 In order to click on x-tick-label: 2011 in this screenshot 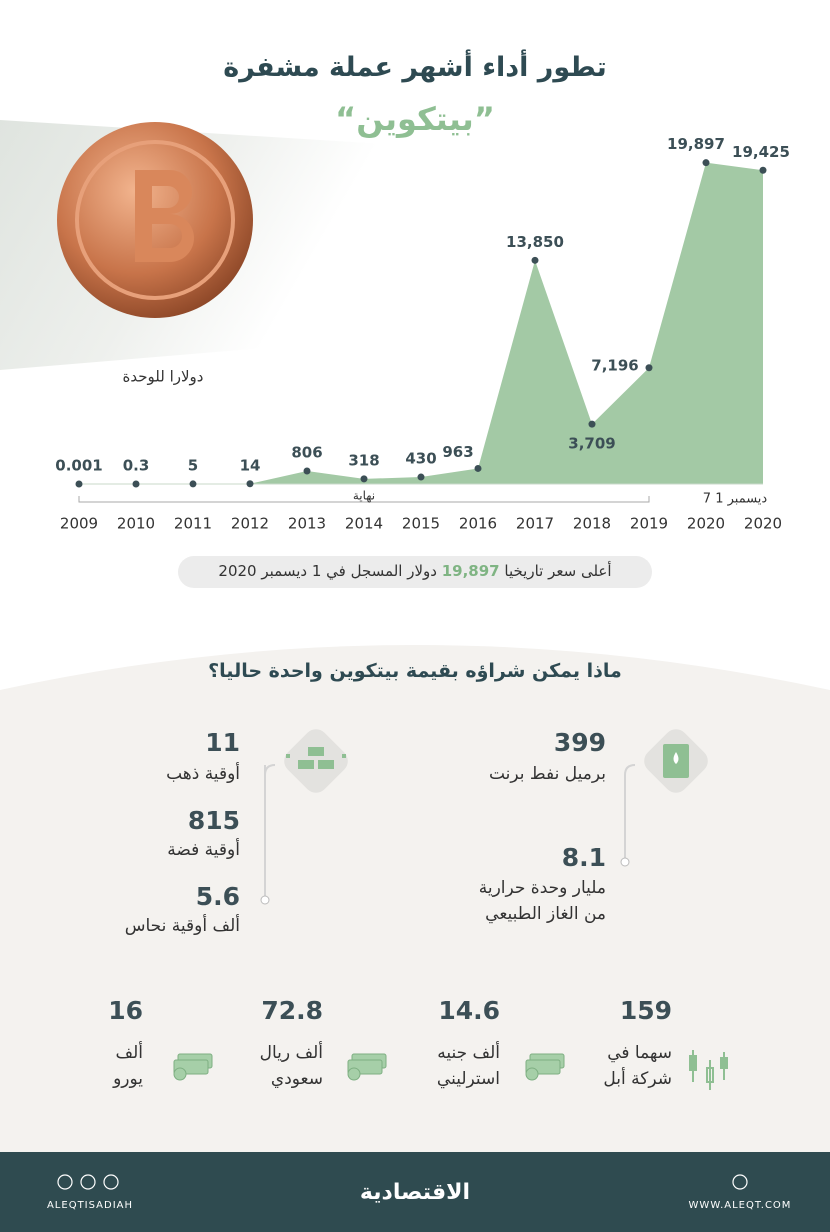, I will do `click(193, 524)`.